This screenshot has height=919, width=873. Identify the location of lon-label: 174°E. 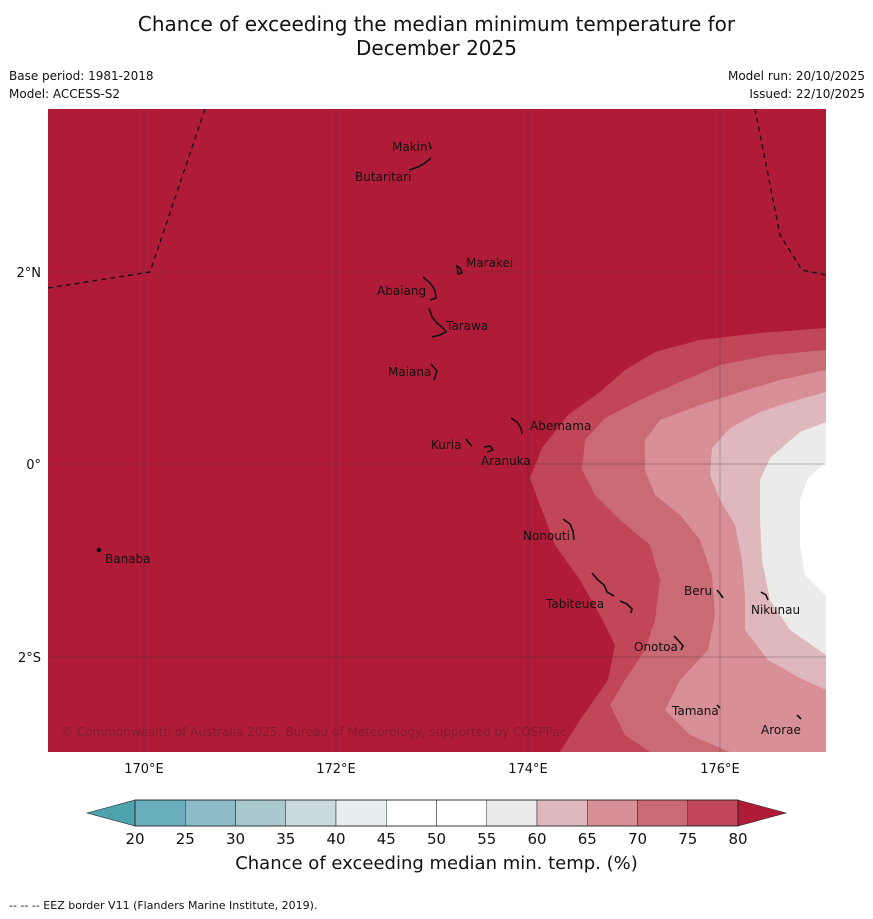
(528, 769).